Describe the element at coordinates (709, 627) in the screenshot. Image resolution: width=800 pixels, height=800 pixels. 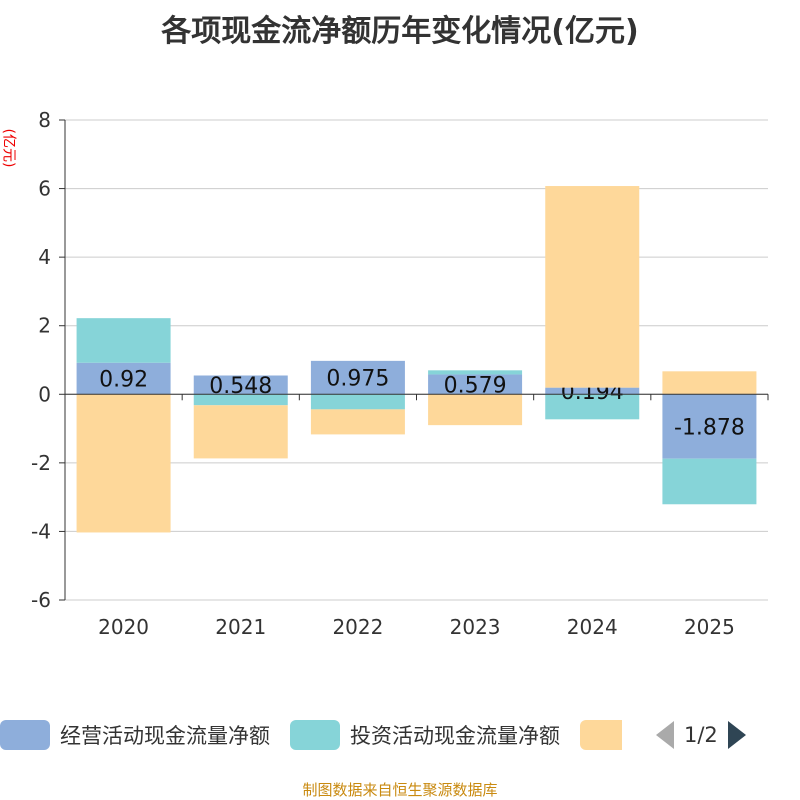
I see `x-tick-label: 2025` at that location.